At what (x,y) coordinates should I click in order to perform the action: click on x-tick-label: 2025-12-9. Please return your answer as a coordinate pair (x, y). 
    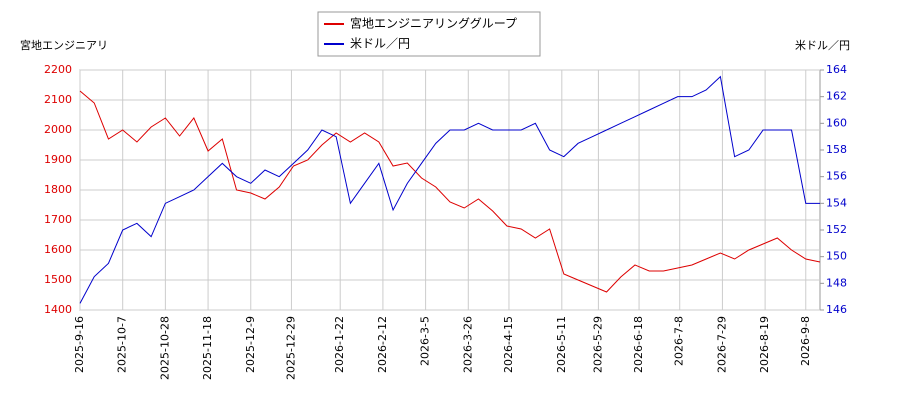
    Looking at the image, I should click on (250, 344).